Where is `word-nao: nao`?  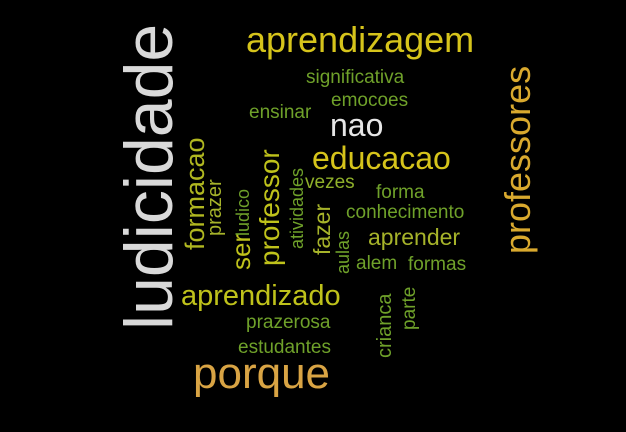
word-nao: nao is located at coordinates (357, 125).